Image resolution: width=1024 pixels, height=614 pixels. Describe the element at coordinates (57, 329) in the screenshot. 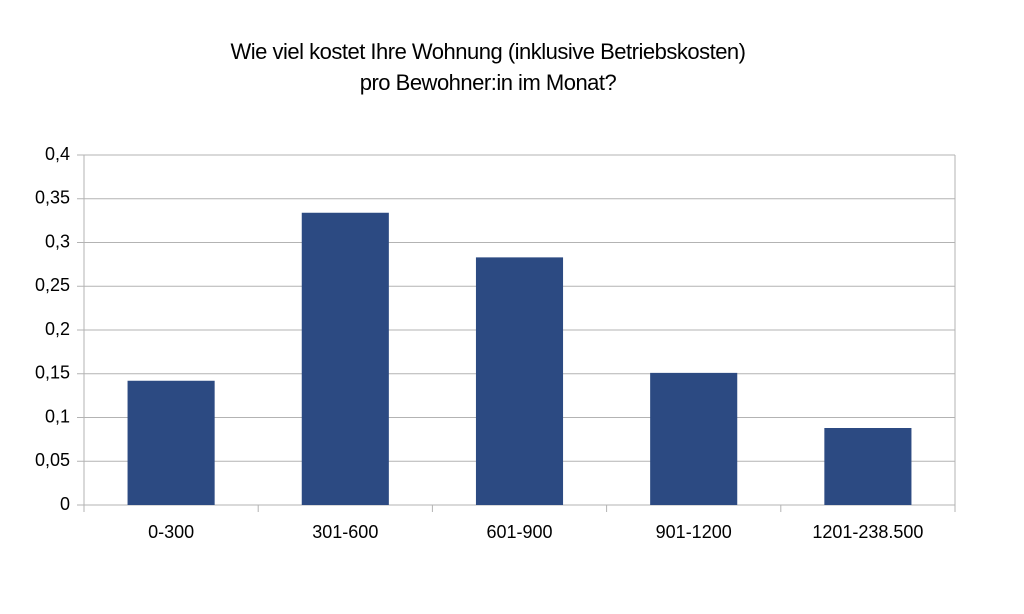

I see `y-tick-label: 0,2` at that location.